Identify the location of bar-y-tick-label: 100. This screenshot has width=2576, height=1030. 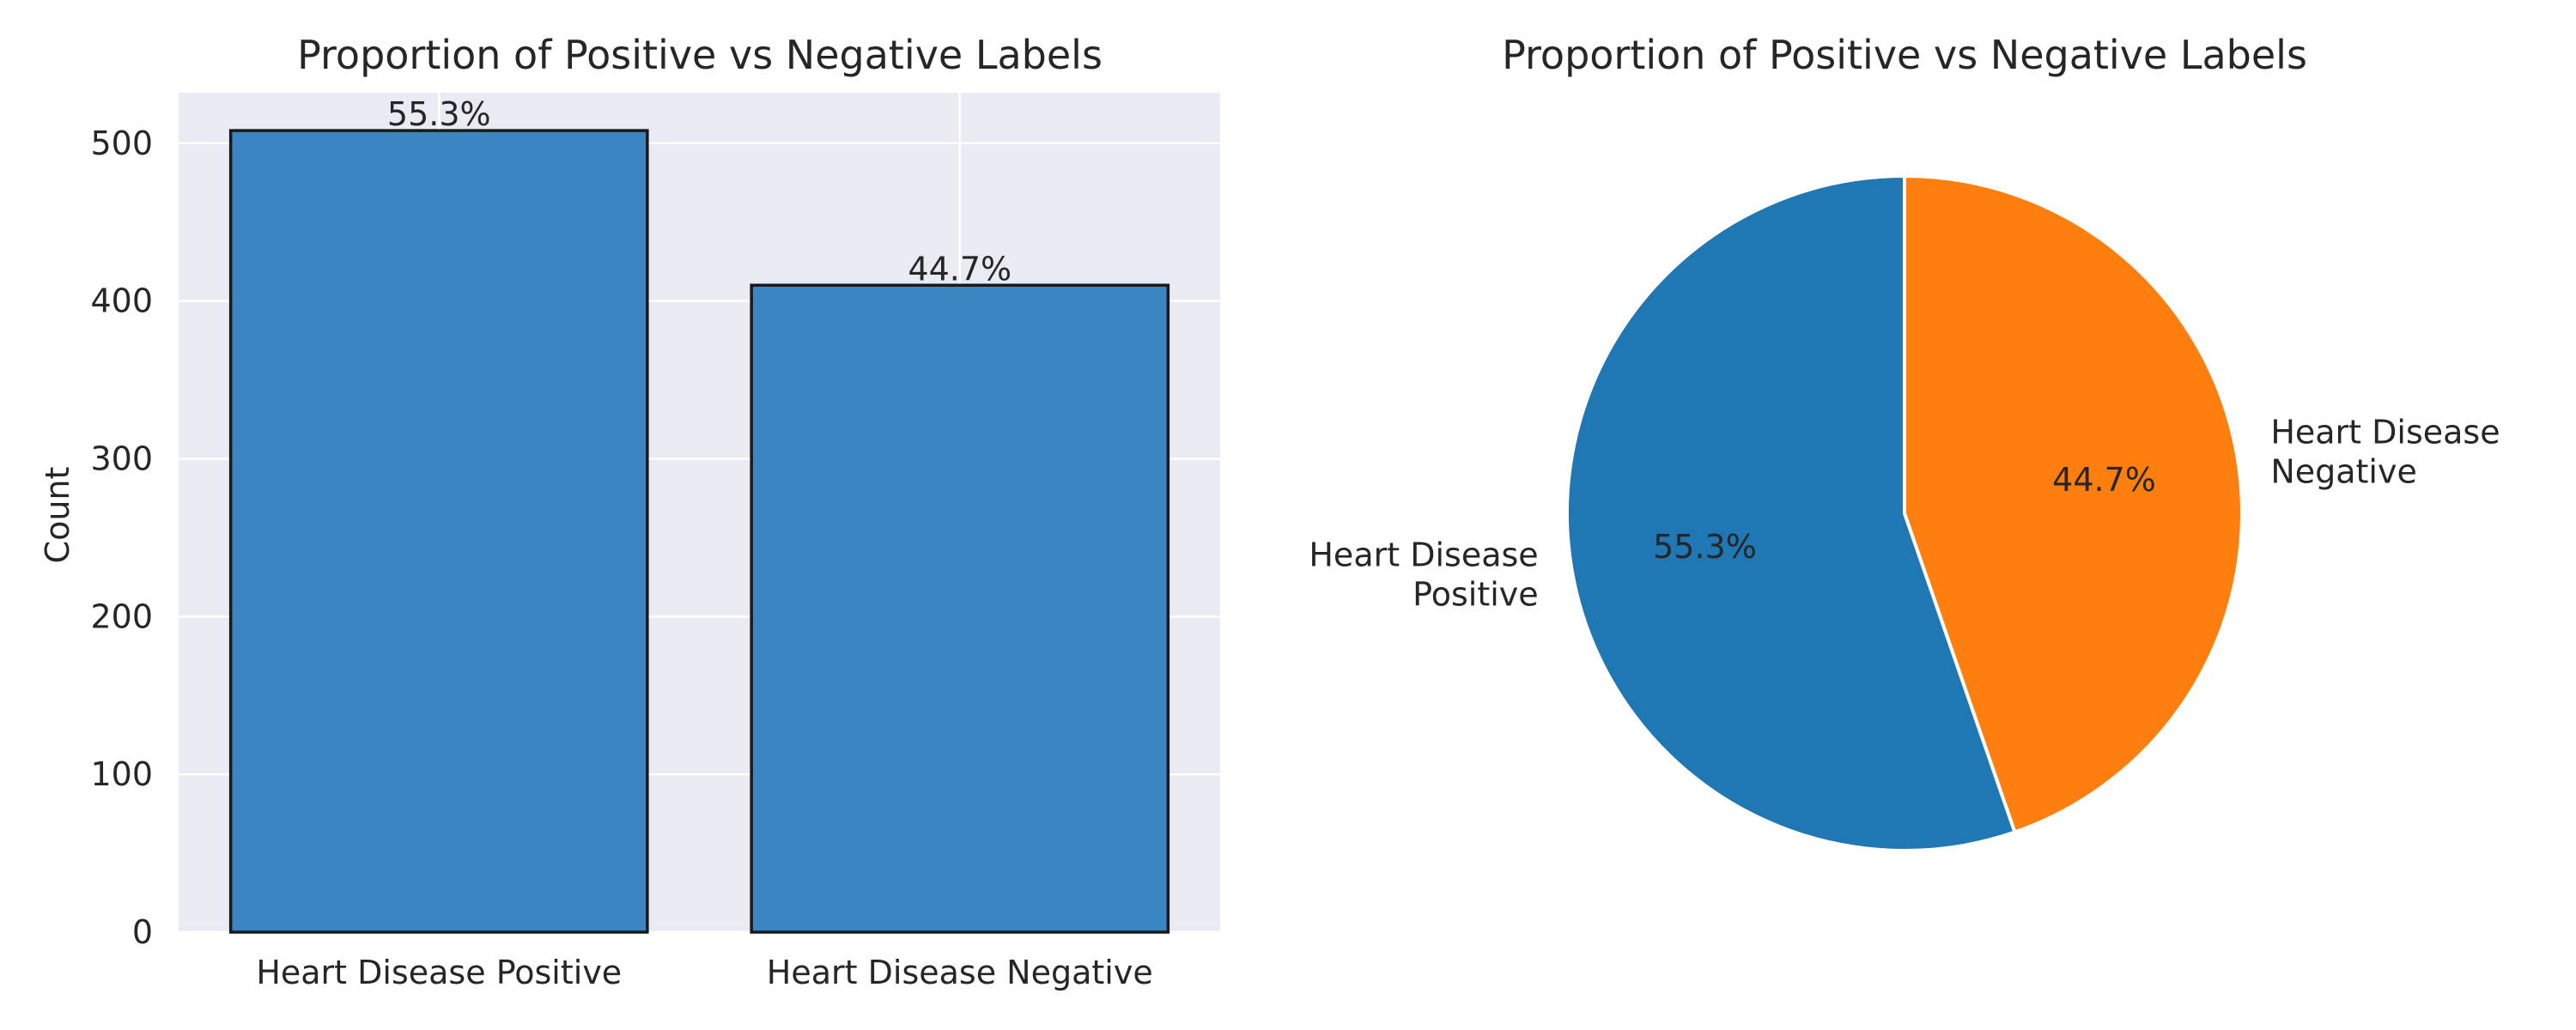
(122, 774).